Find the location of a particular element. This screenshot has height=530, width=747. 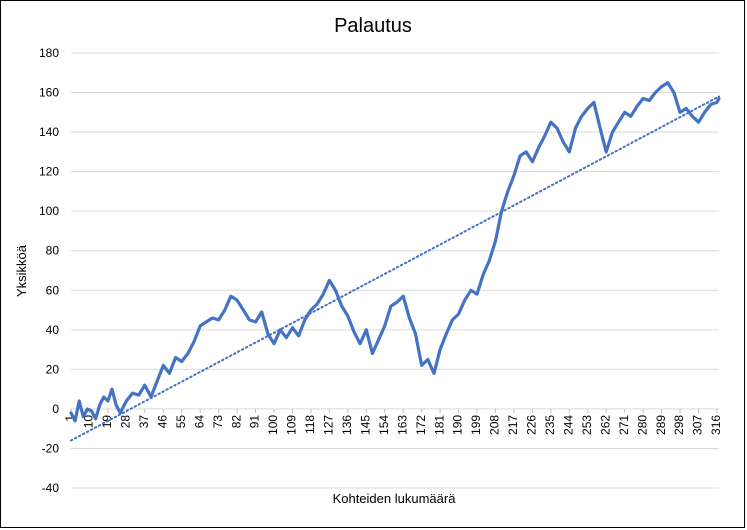

x-tick-label: 10 is located at coordinates (89, 422).